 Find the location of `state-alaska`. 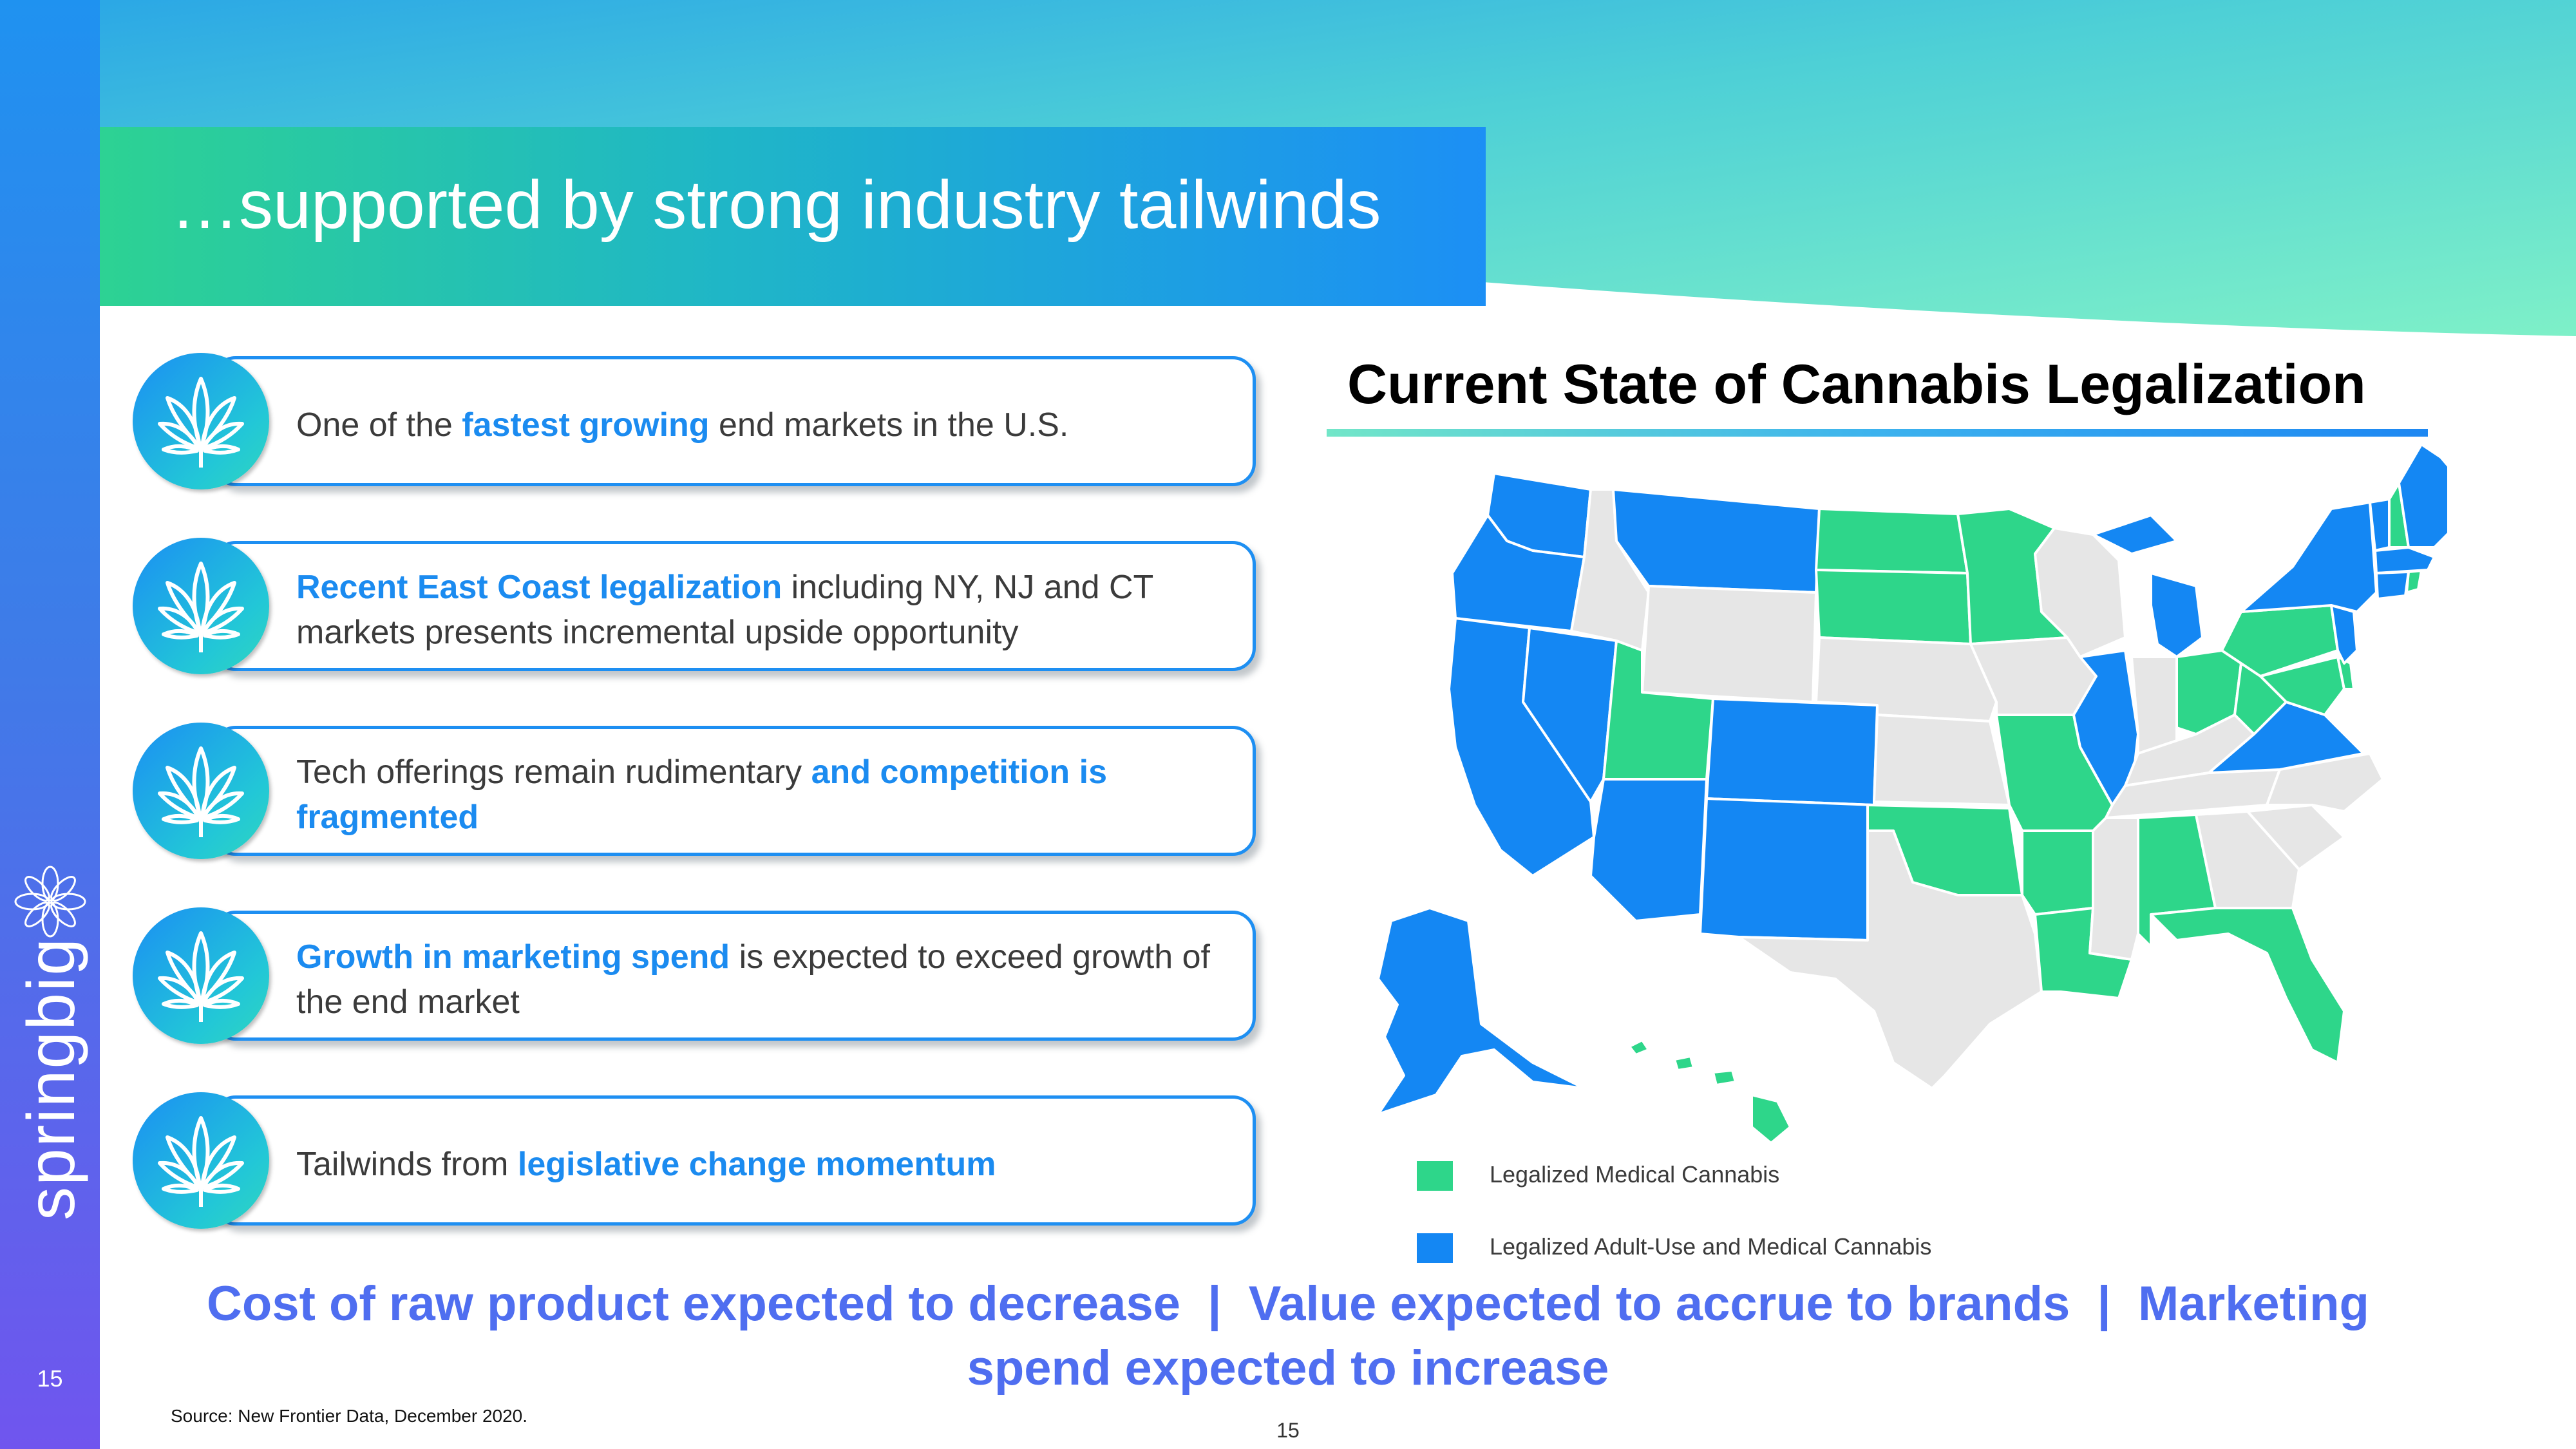

state-alaska is located at coordinates (1481, 1011).